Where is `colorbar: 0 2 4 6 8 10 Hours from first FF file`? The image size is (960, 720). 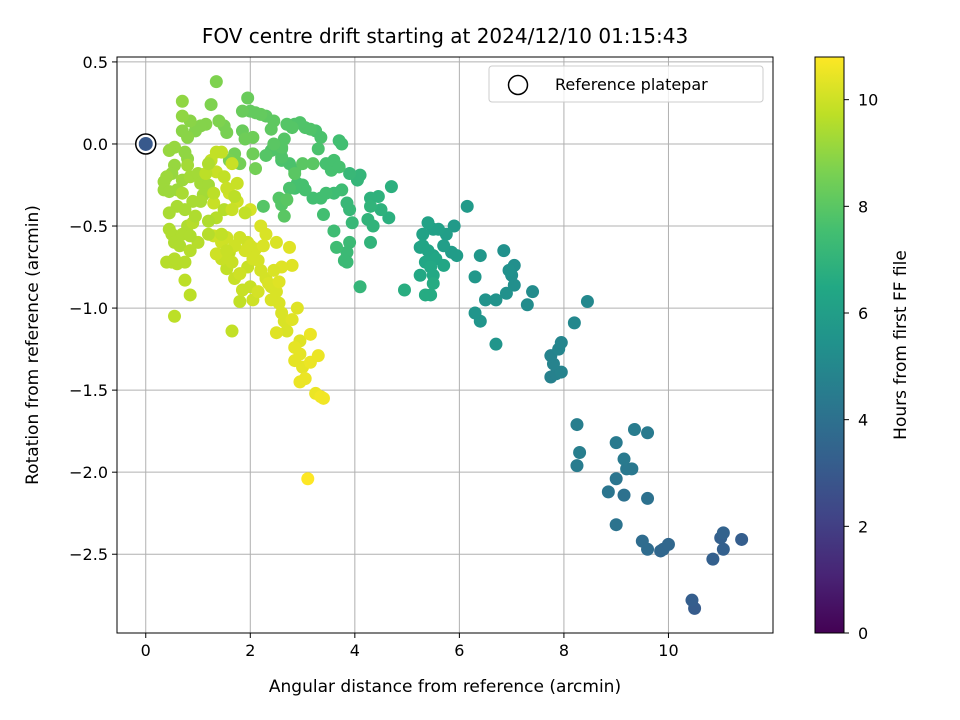 colorbar: 0 2 4 6 8 10 Hours from first FF file is located at coordinates (862, 349).